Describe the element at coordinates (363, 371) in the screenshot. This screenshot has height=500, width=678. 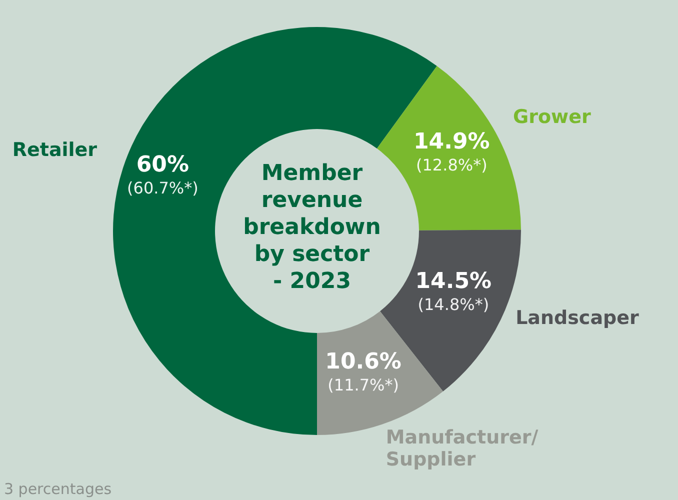
I see `data-label: 10.6% (11.7%*)` at that location.